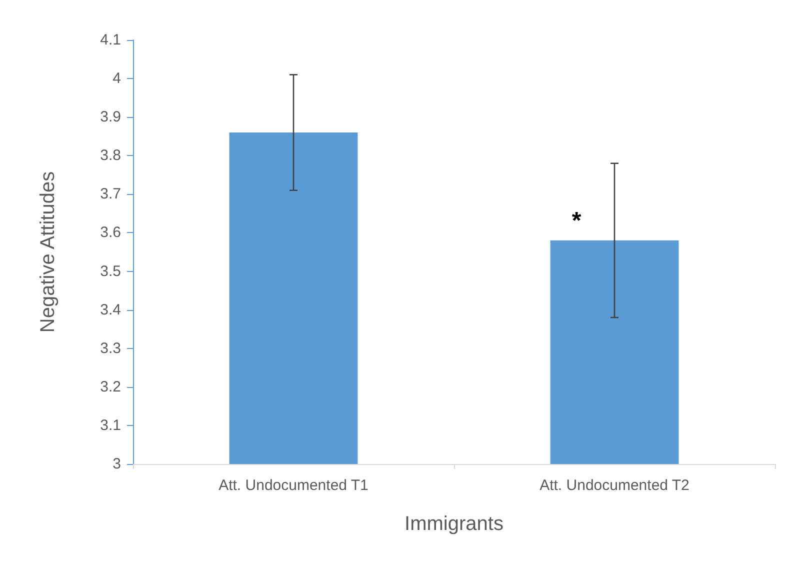 This screenshot has height=578, width=801. Describe the element at coordinates (615, 485) in the screenshot. I see `x-tick-label: Att. Undocumented T2` at that location.